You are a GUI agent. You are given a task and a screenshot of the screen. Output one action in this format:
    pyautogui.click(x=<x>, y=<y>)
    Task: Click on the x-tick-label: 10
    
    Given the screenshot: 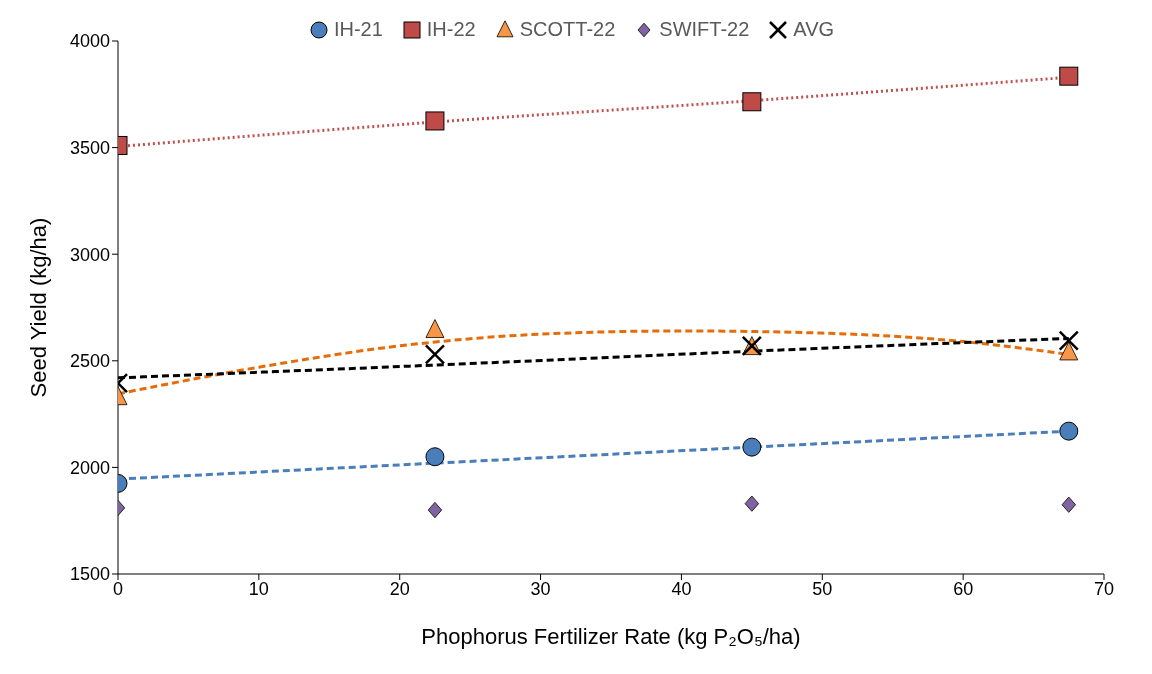 What is the action you would take?
    pyautogui.click(x=258, y=588)
    